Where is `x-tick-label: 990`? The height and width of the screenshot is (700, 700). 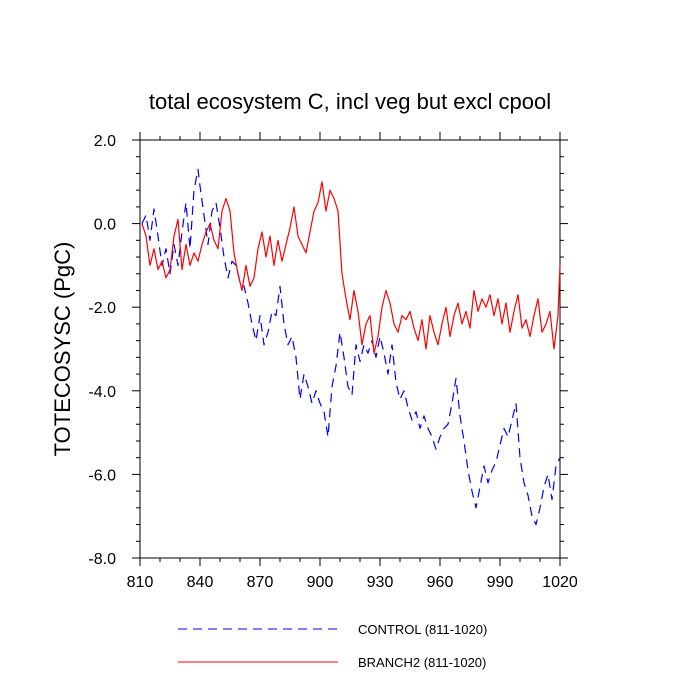
x-tick-label: 990 is located at coordinates (500, 582).